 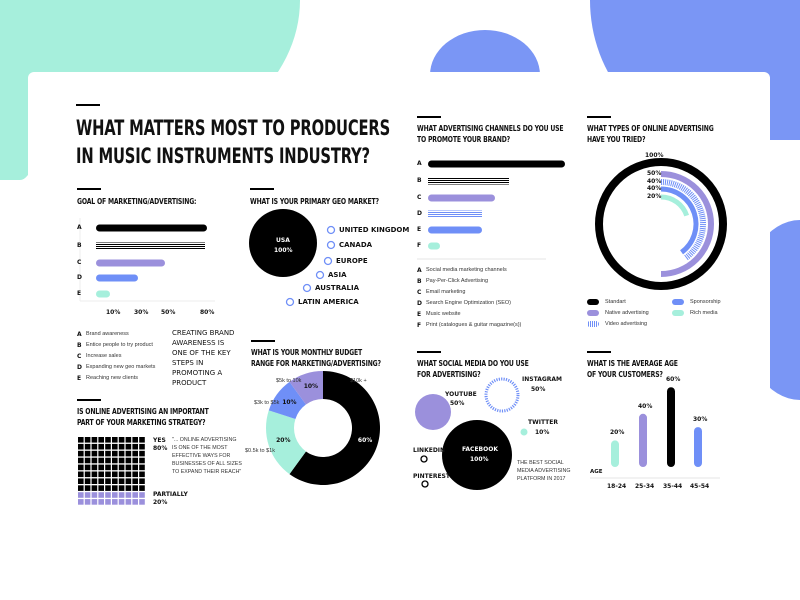 I want to click on channel-legend-key: E, so click(x=419, y=314).